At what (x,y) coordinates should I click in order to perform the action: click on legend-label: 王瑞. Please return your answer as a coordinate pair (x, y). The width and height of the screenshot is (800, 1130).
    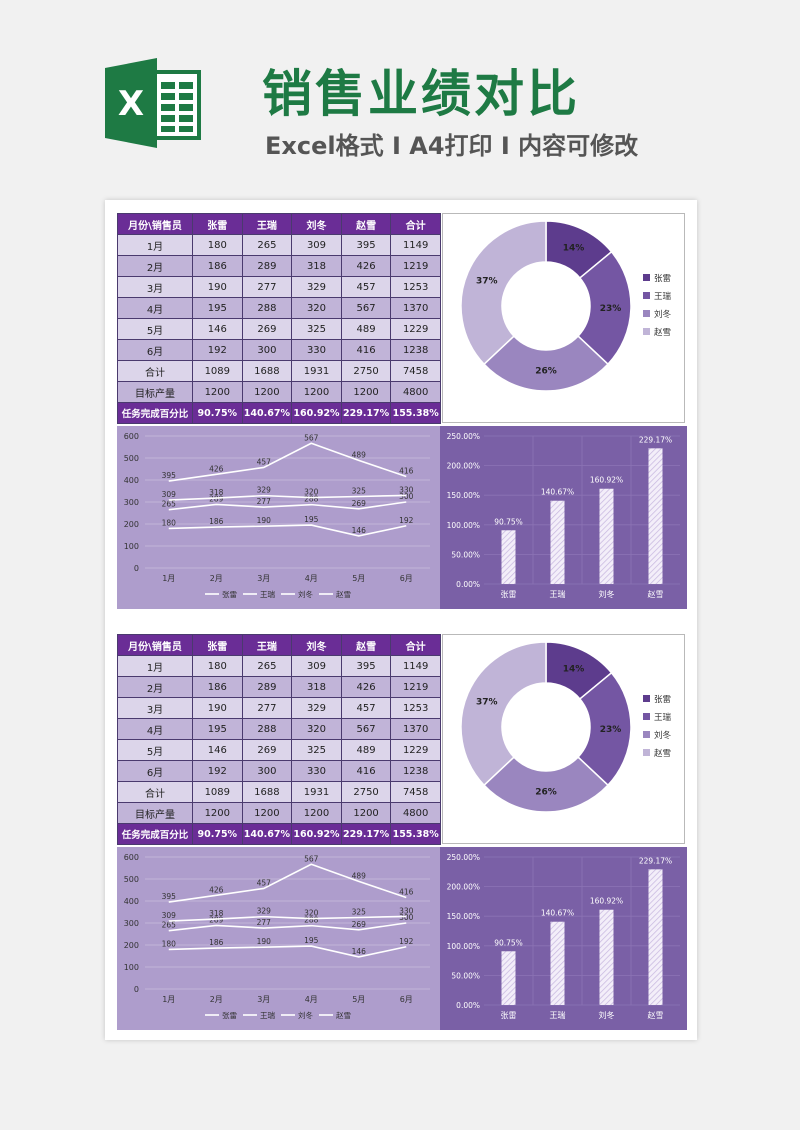
    Looking at the image, I should click on (267, 1015).